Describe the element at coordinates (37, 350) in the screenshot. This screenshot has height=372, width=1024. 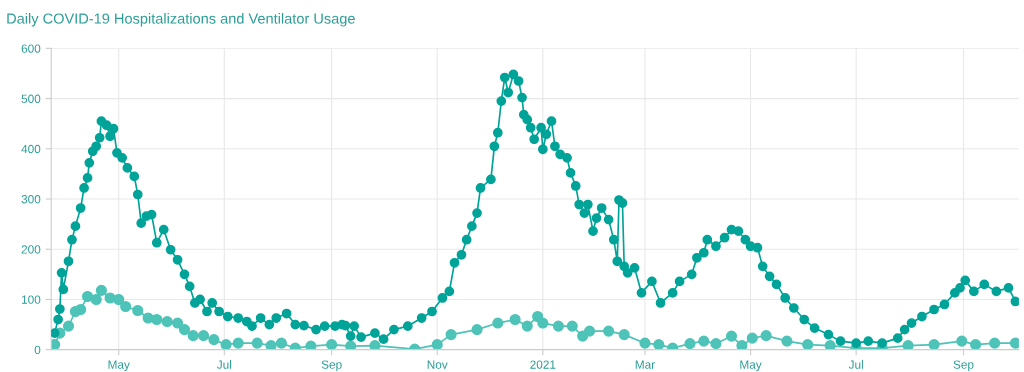
I see `y-tick-label: 0` at that location.